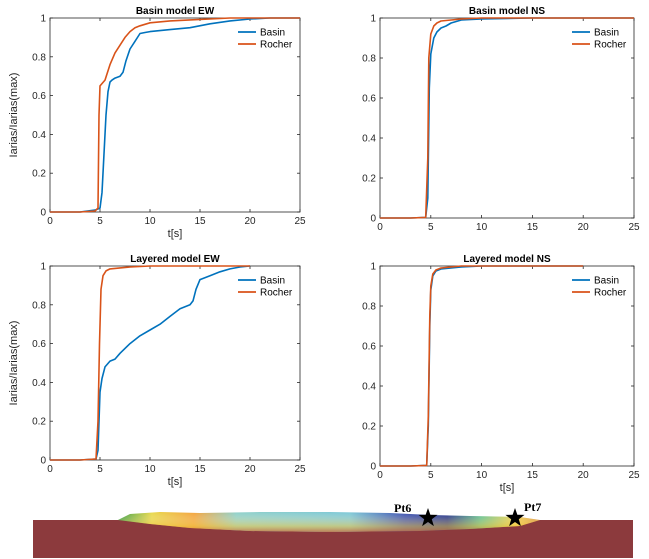  Describe the element at coordinates (402, 508) in the screenshot. I see `marker-label-pt6: Pt6` at that location.